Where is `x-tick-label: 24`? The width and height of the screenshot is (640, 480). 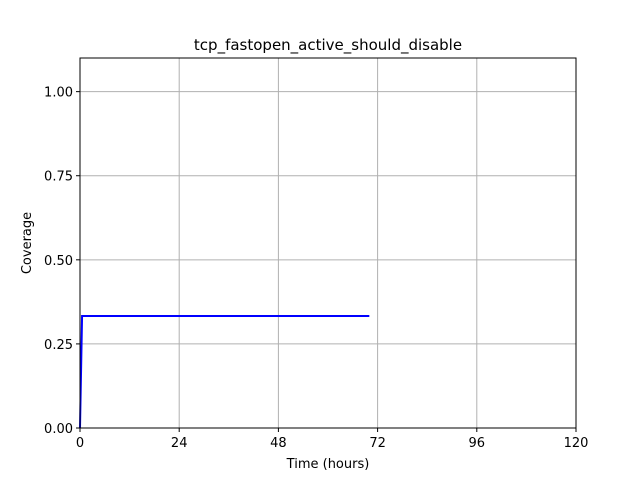 x-tick-label: 24 is located at coordinates (179, 443).